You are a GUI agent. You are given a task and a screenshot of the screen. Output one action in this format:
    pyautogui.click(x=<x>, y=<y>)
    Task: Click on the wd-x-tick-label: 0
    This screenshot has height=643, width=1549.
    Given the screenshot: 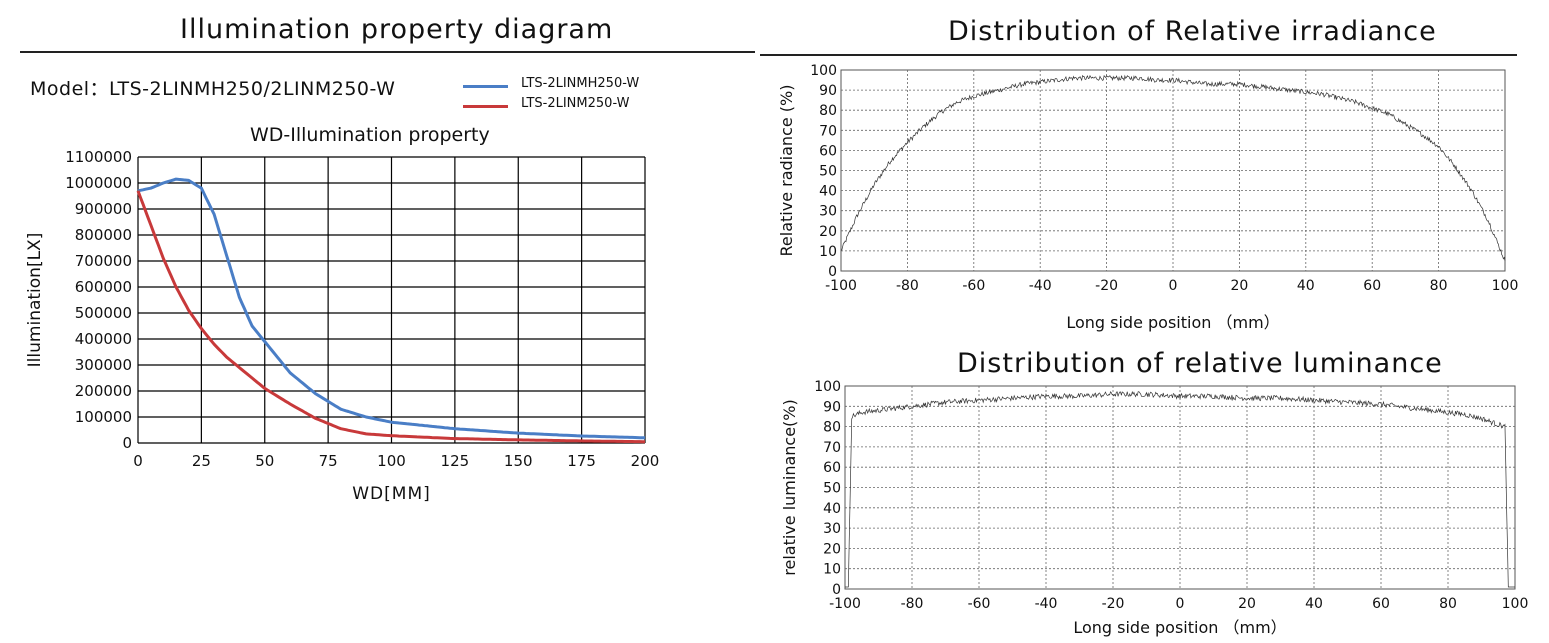 What is the action you would take?
    pyautogui.click(x=138, y=461)
    